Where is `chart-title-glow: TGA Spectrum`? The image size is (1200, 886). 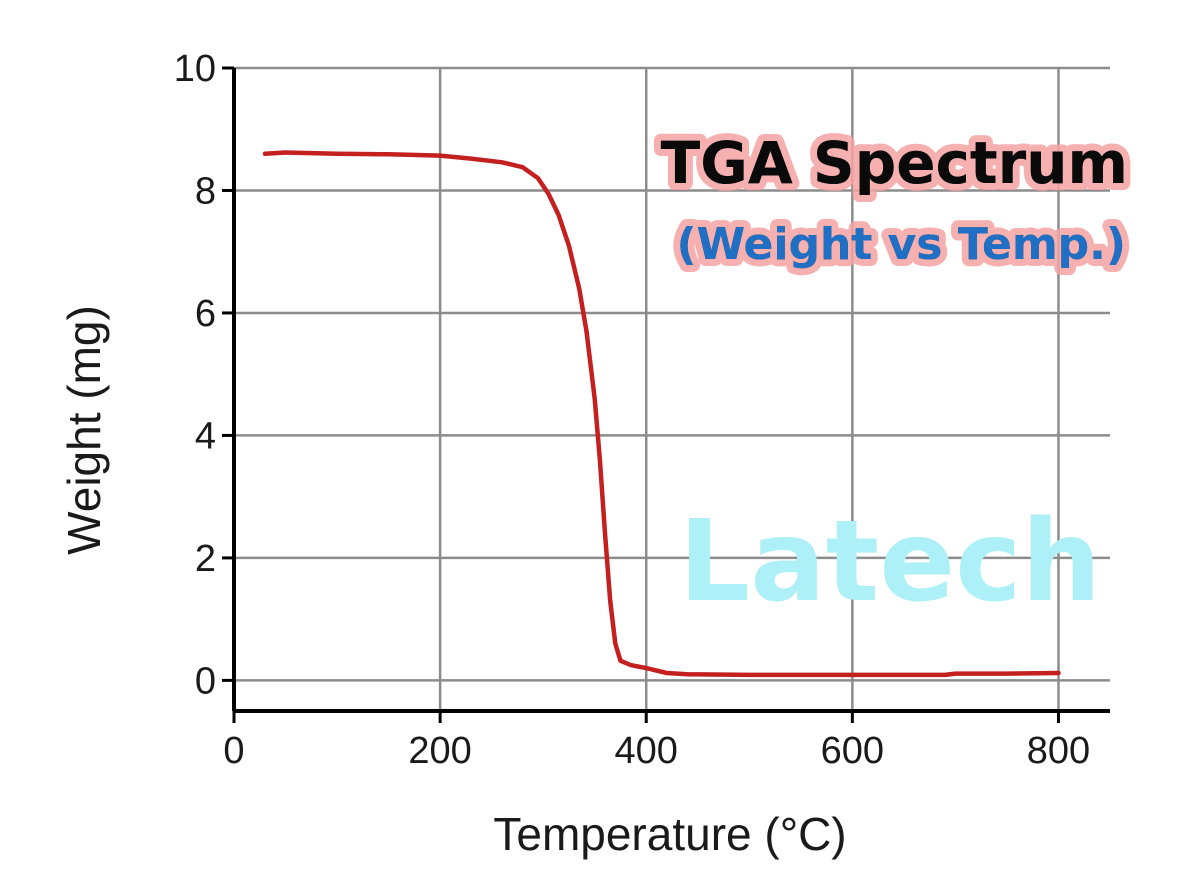 chart-title-glow: TGA Spectrum is located at coordinates (894, 163).